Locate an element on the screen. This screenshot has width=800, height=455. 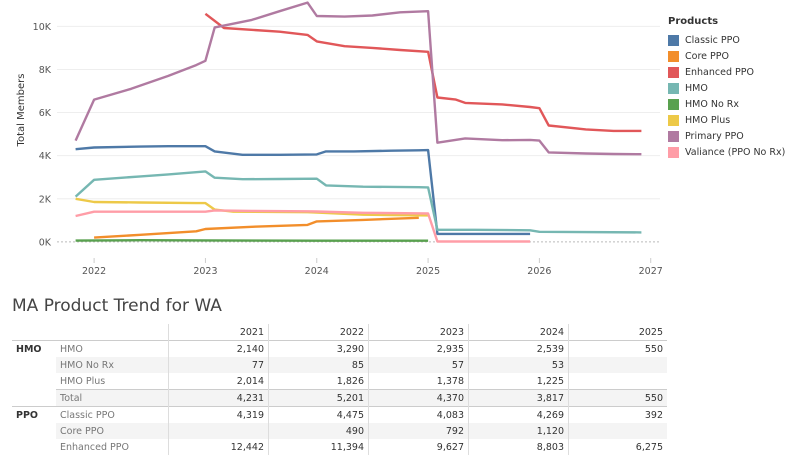
value-cell: 4,319 is located at coordinates (219, 415).